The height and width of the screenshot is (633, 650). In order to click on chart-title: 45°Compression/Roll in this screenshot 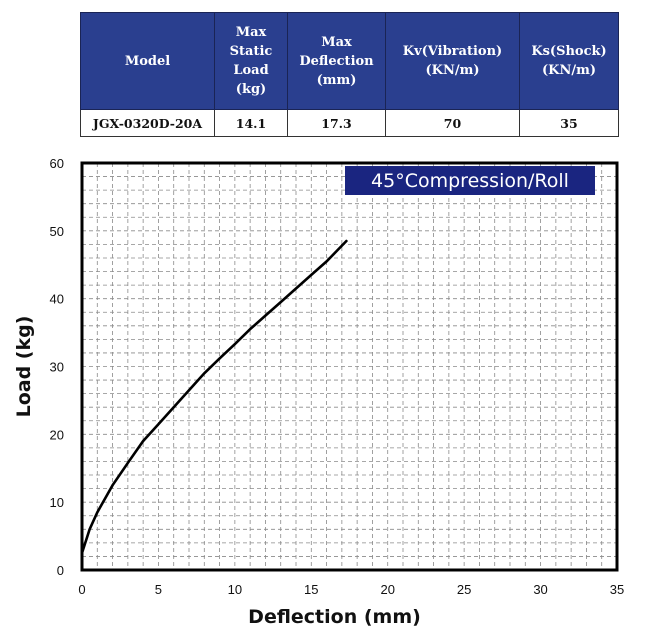, I will do `click(470, 181)`.